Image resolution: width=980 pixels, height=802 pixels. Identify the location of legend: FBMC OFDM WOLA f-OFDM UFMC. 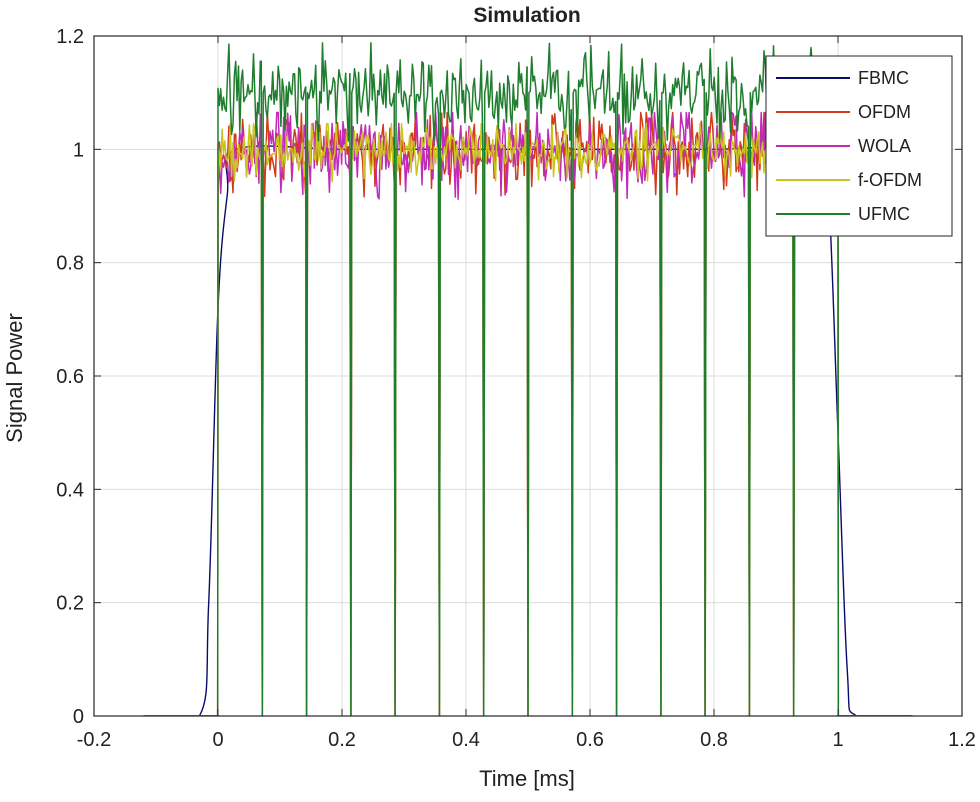
(859, 146).